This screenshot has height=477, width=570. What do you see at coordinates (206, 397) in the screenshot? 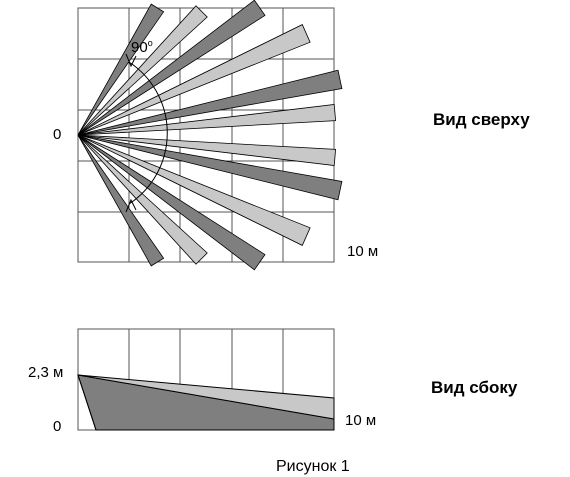
I see `side-beam-light` at bounding box center [206, 397].